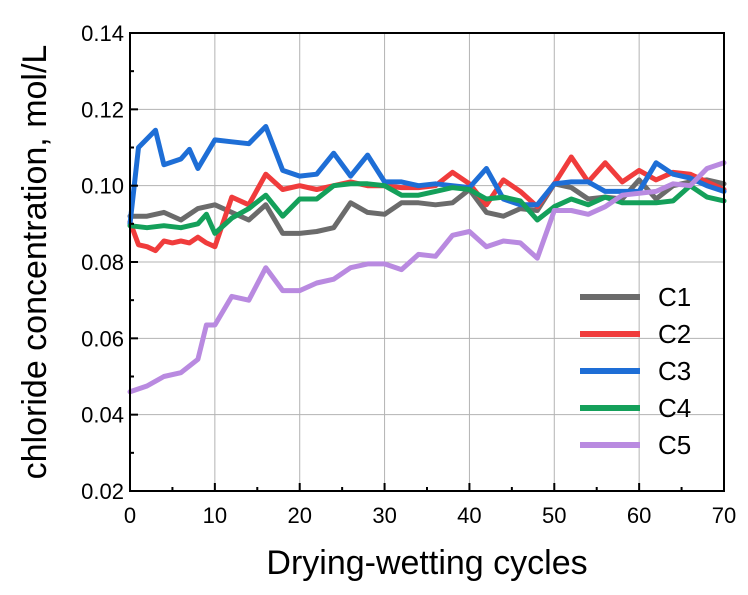  I want to click on y-tick-label: 0.10, so click(102, 186).